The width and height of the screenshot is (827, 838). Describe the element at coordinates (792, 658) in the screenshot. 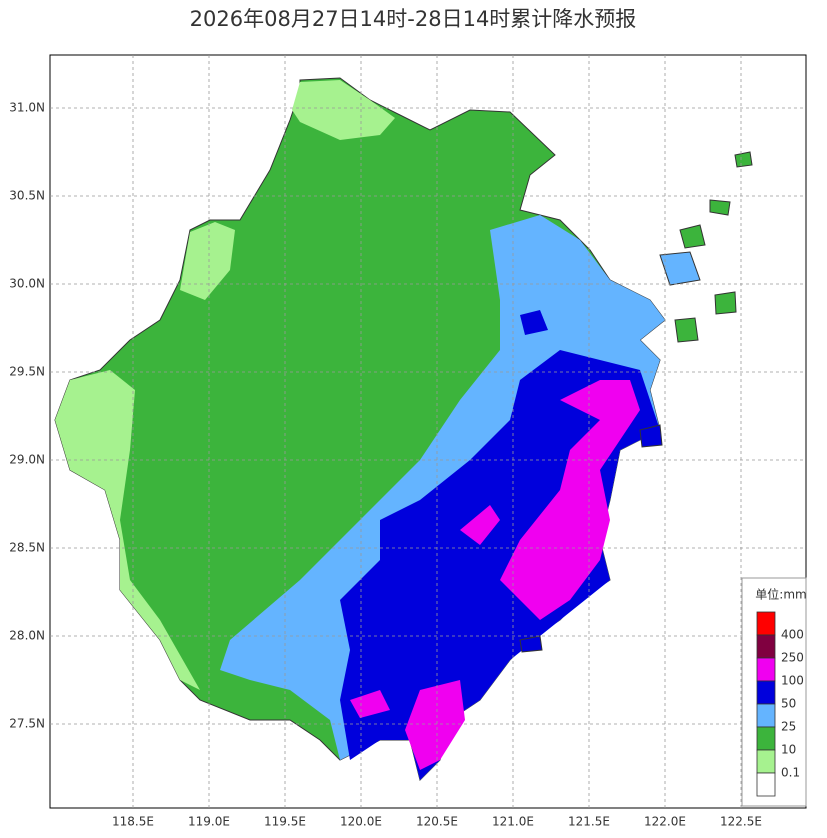

I see `legend-label: 250` at that location.